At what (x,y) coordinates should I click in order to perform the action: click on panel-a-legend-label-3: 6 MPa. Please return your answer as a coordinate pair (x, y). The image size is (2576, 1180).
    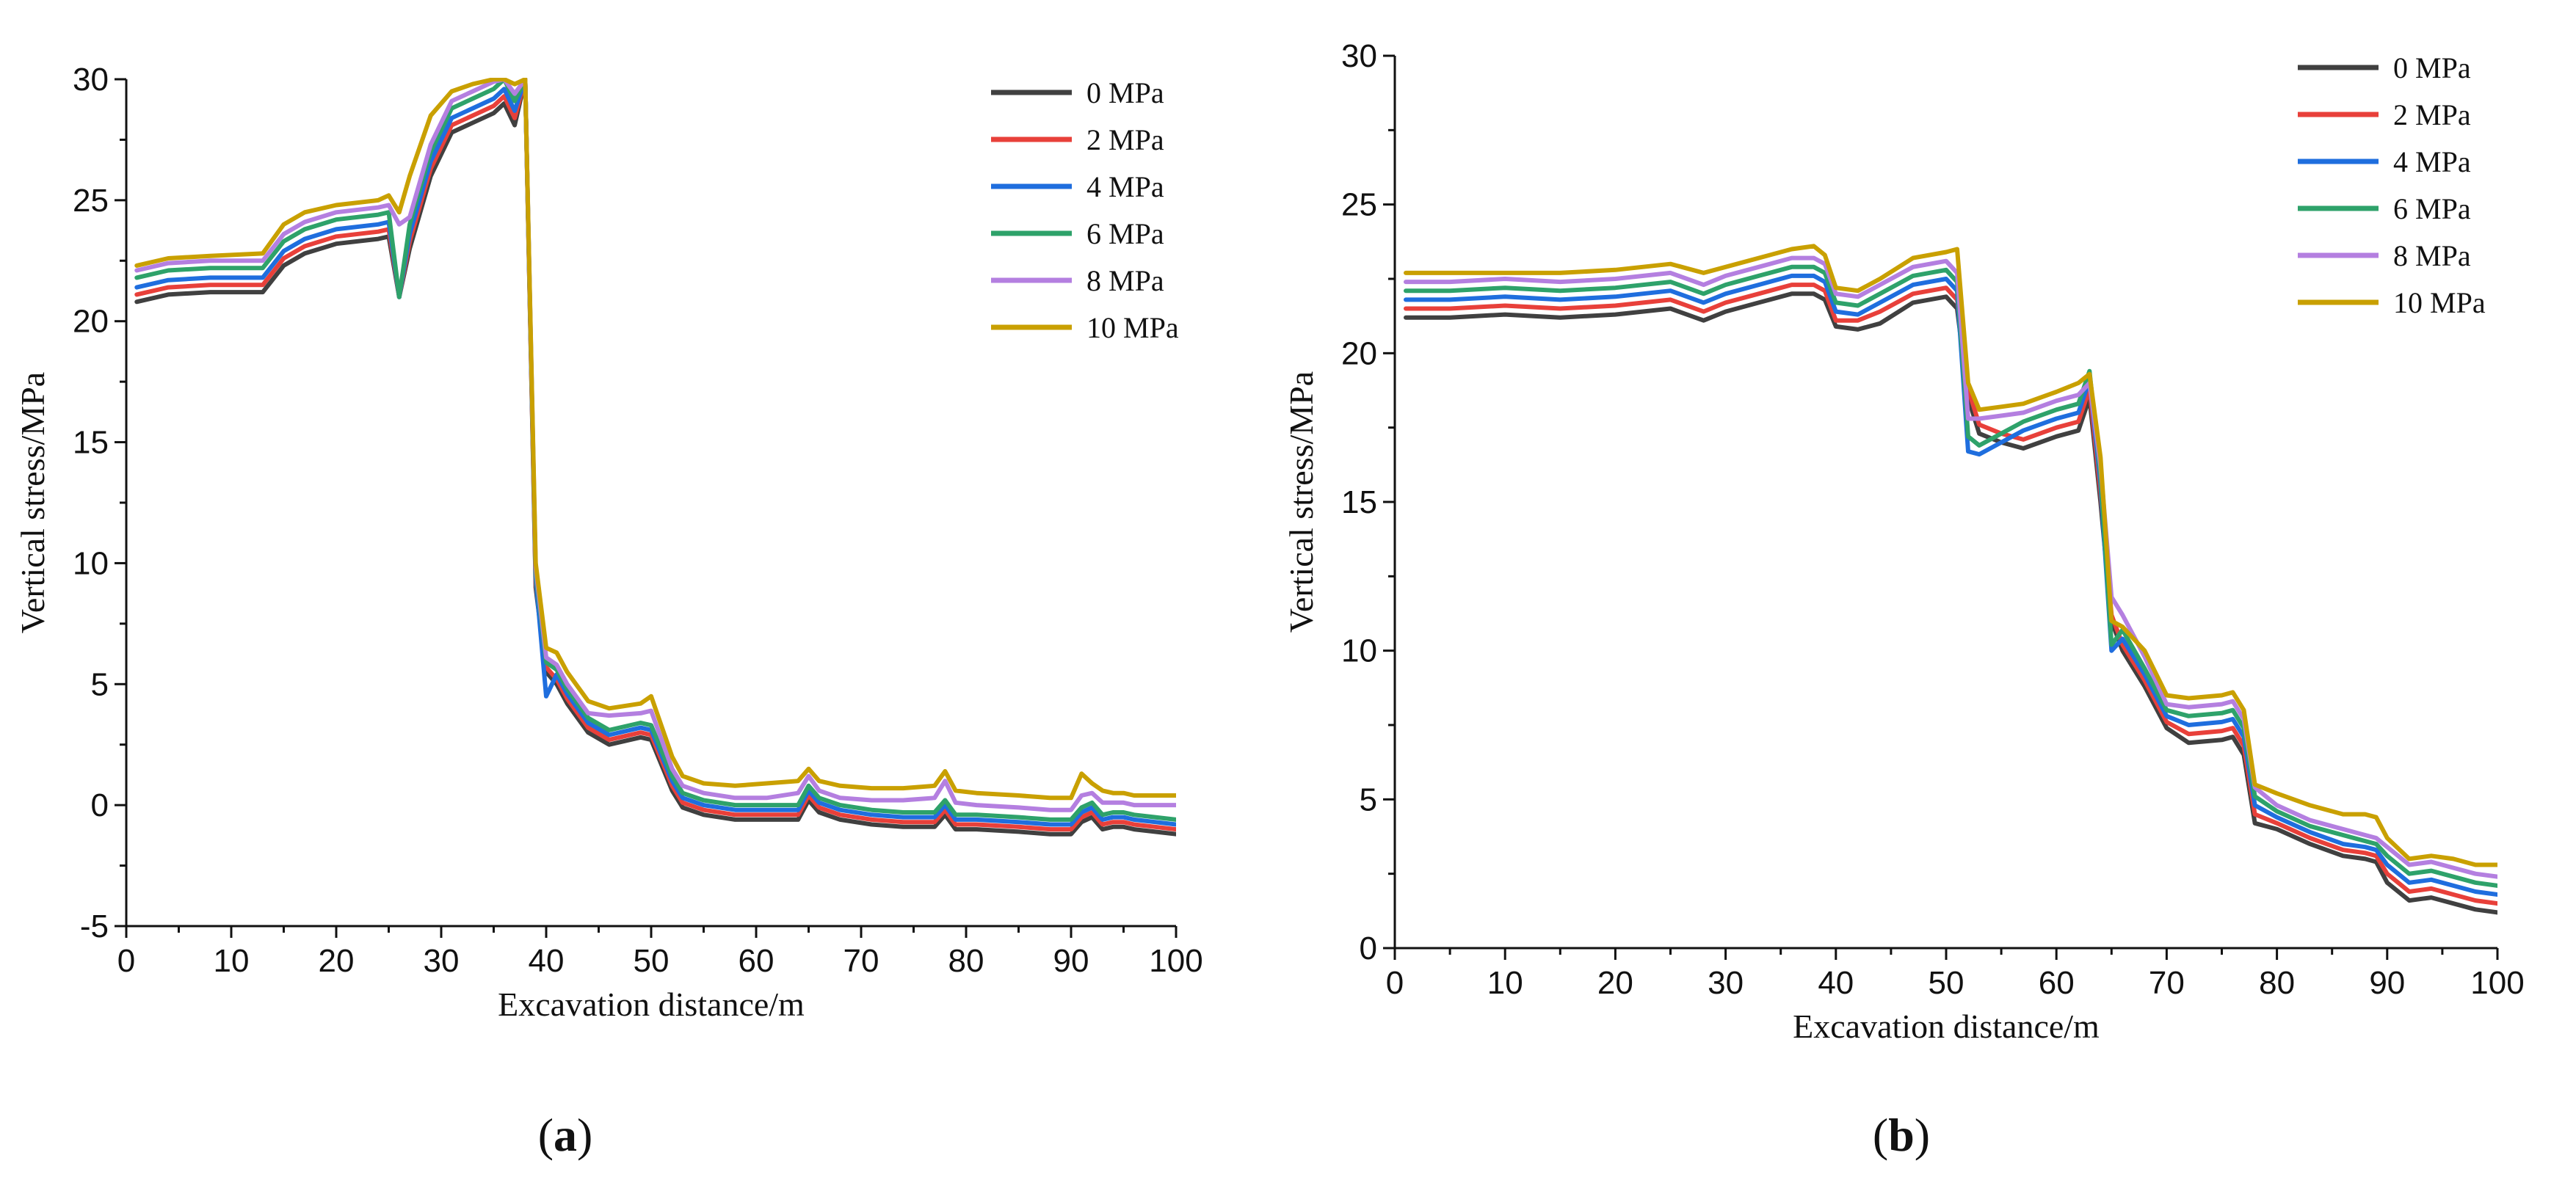
    Looking at the image, I should click on (1125, 234).